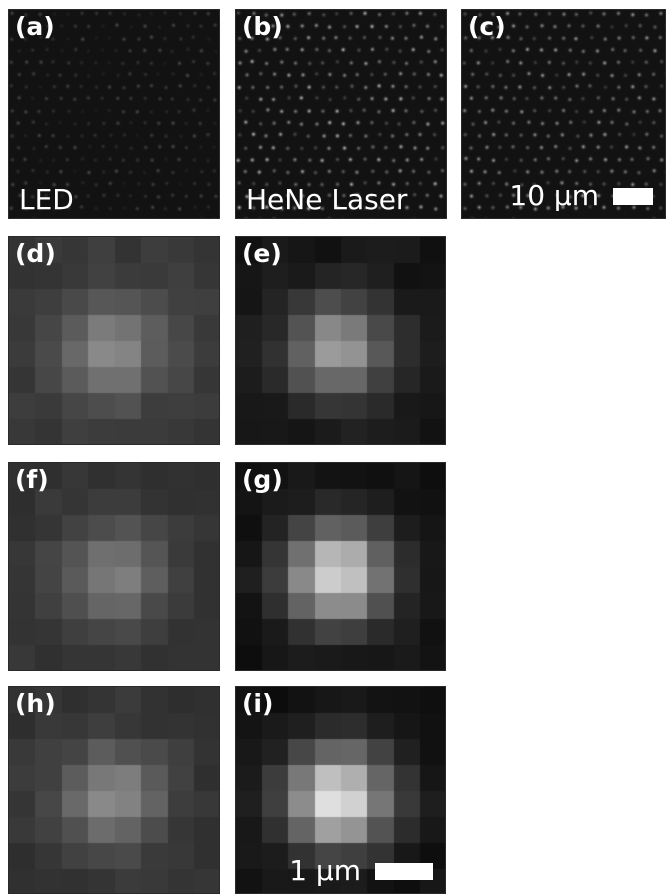 The width and height of the screenshot is (667, 894). I want to click on panel-d: (d), so click(114, 340).